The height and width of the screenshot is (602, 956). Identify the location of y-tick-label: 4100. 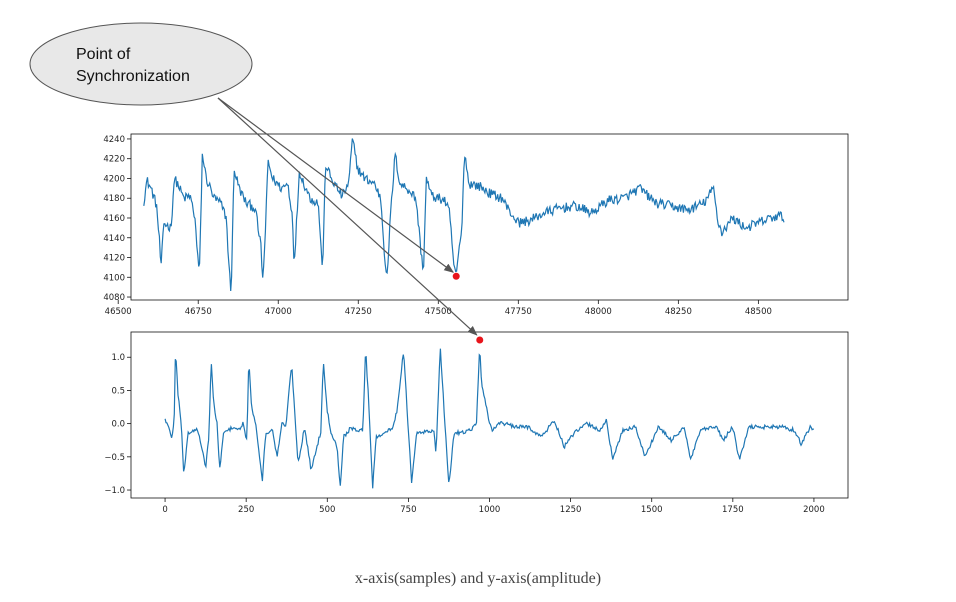
(114, 278).